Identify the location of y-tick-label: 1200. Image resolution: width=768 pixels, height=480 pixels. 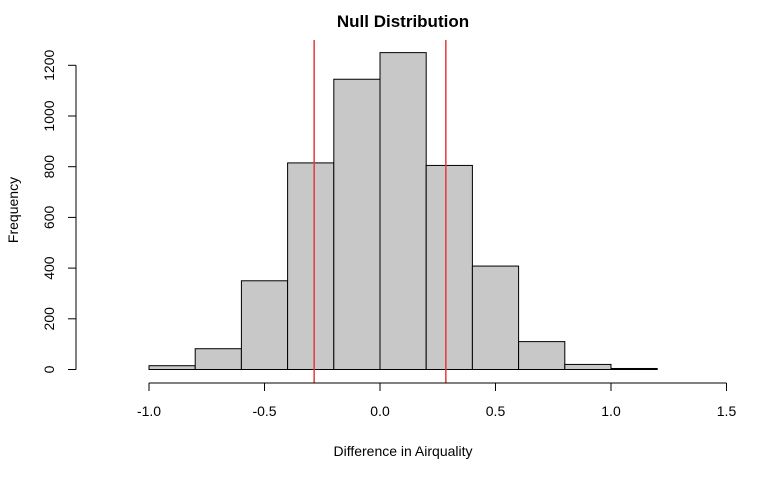
(49, 65).